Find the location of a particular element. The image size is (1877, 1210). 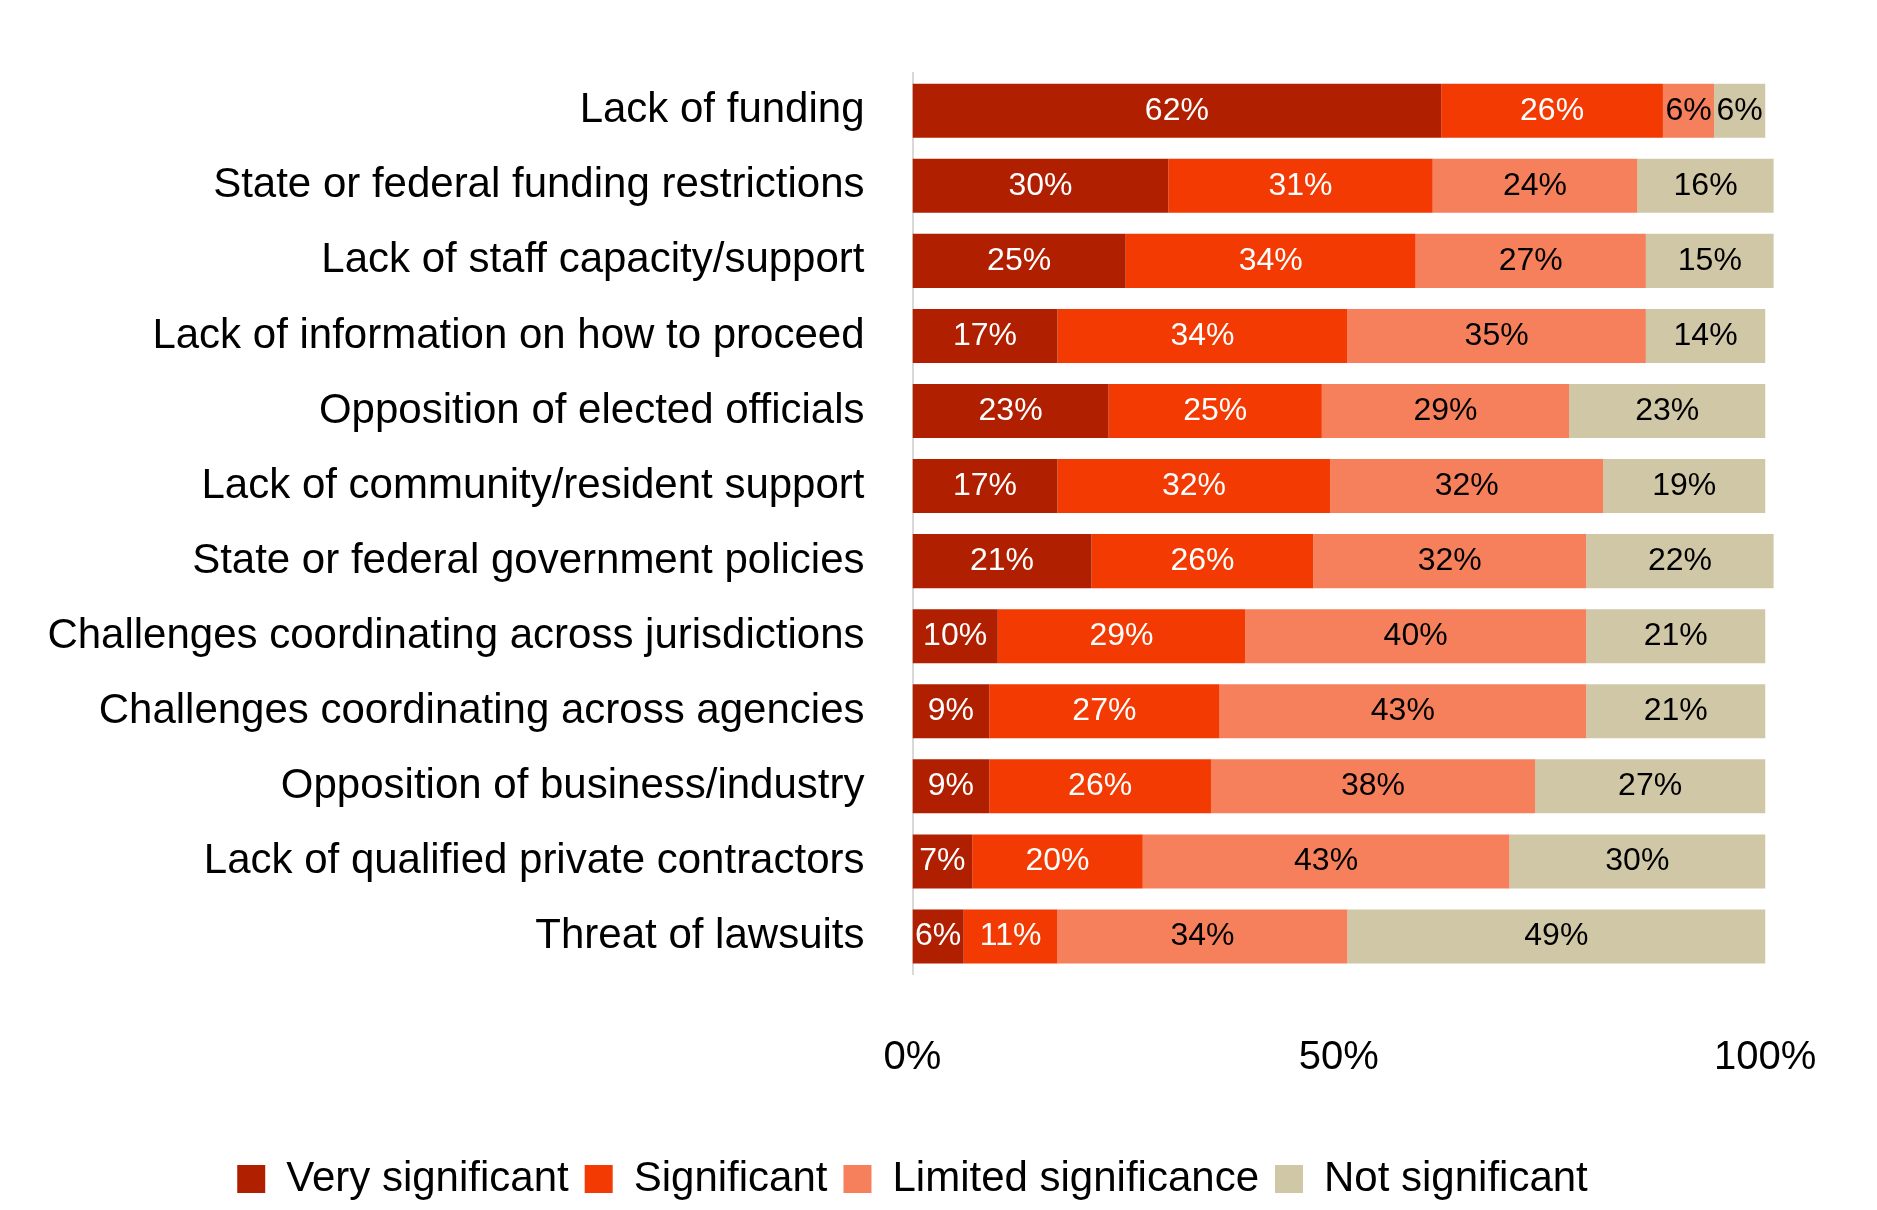

y-tick-label: Lack of qualified private contractors is located at coordinates (534, 858).